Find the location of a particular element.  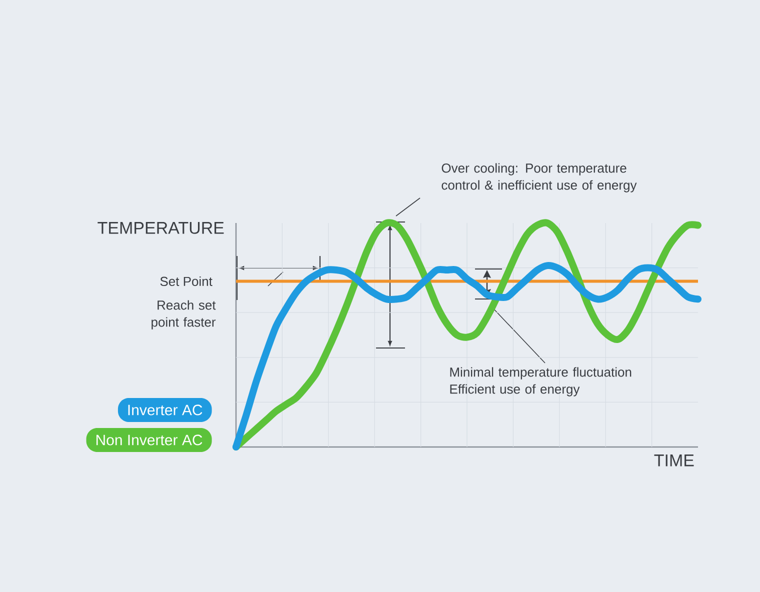

ref-line-label: Set Point is located at coordinates (186, 281).